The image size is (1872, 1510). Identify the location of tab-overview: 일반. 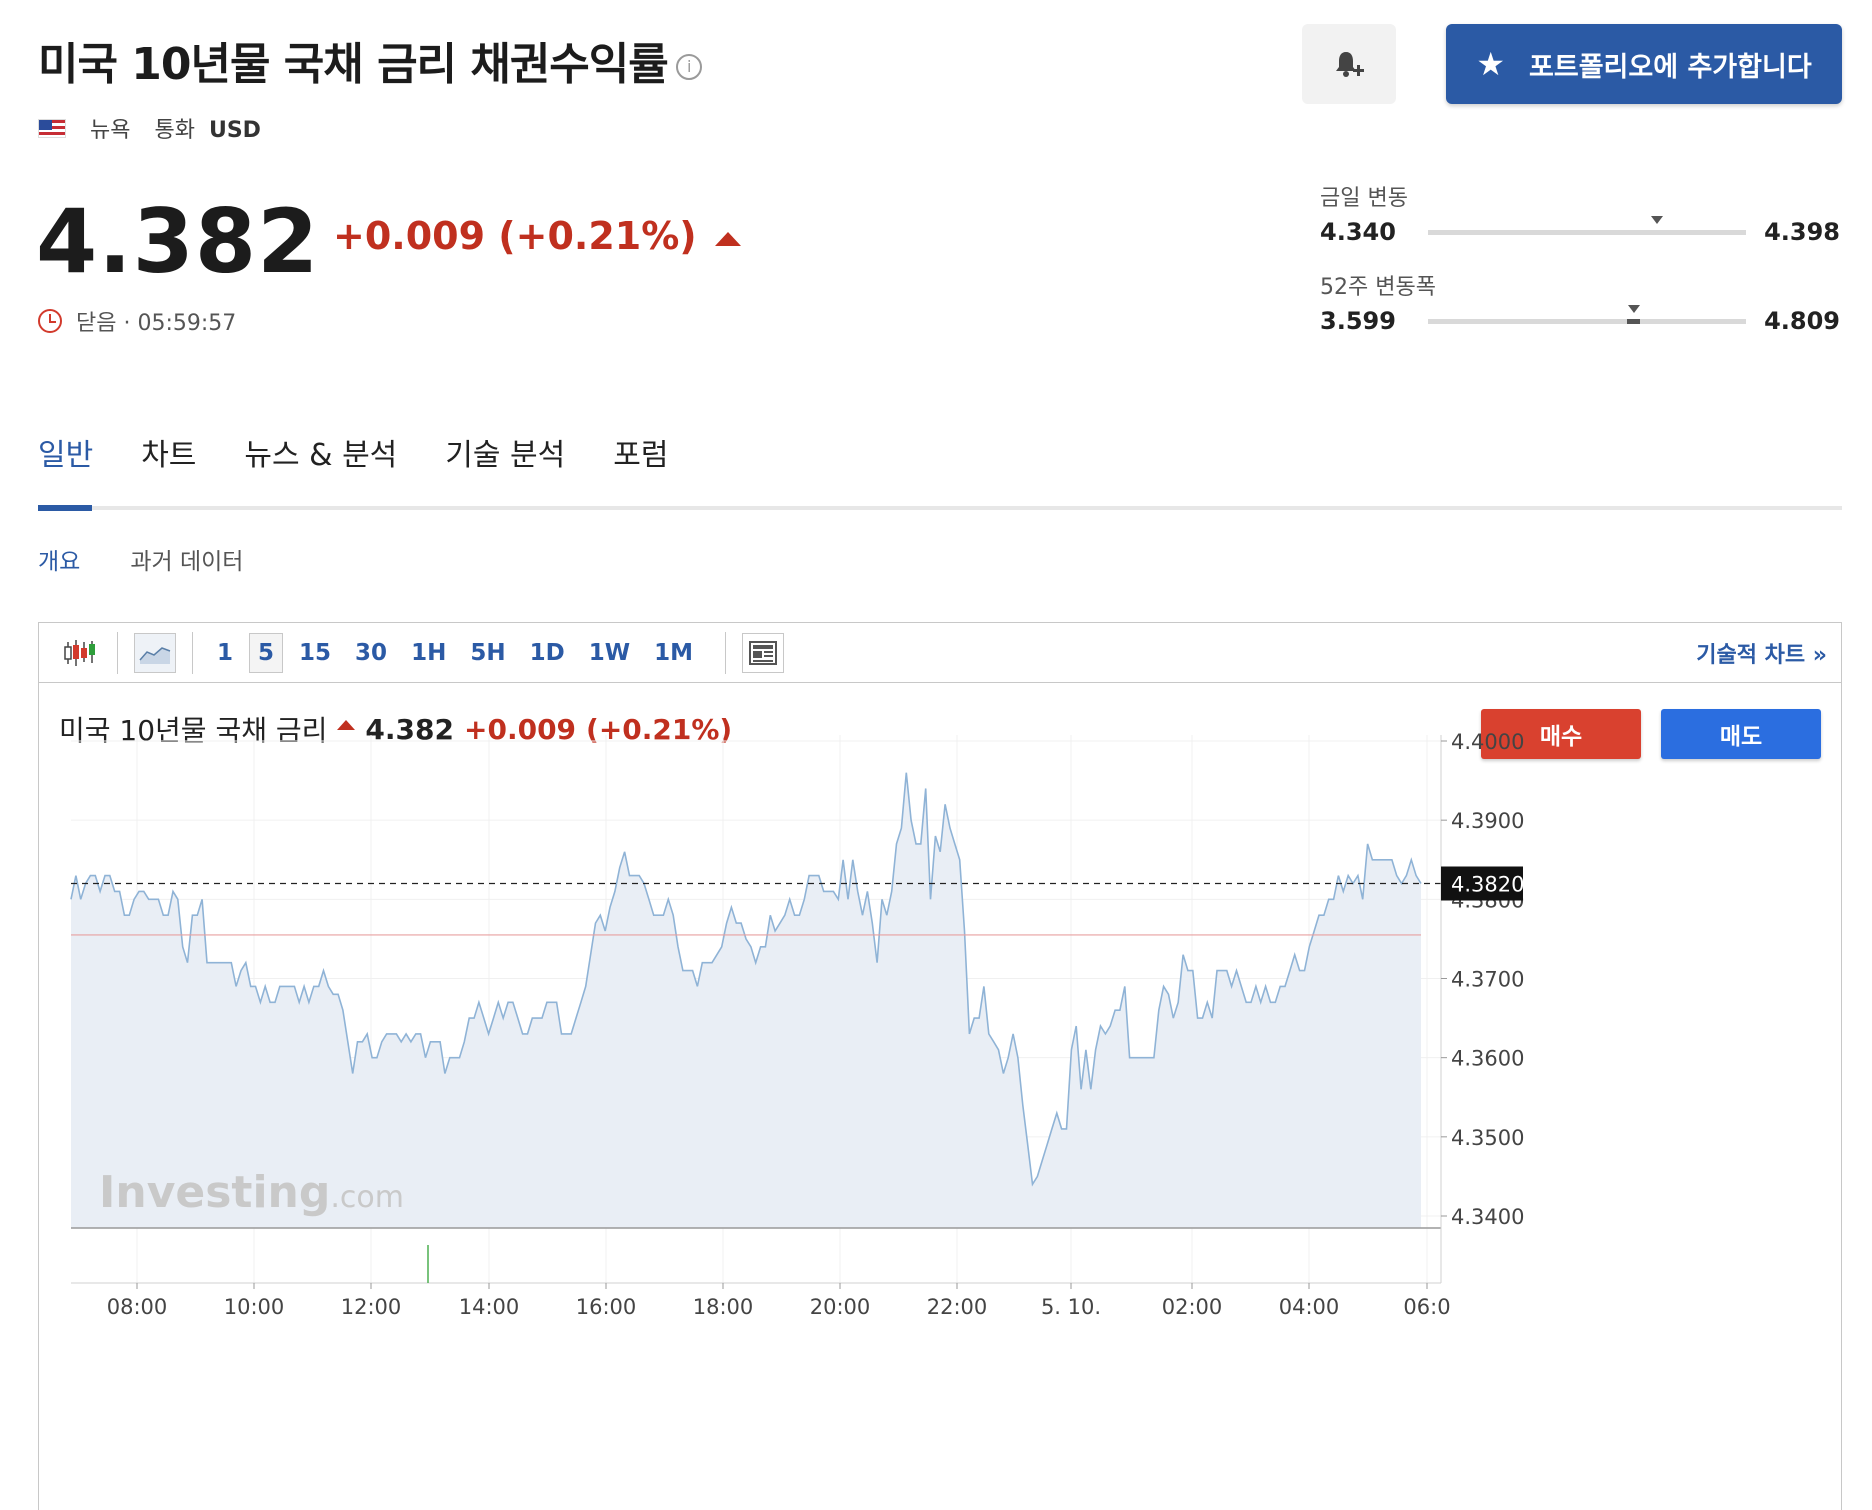
(66, 455).